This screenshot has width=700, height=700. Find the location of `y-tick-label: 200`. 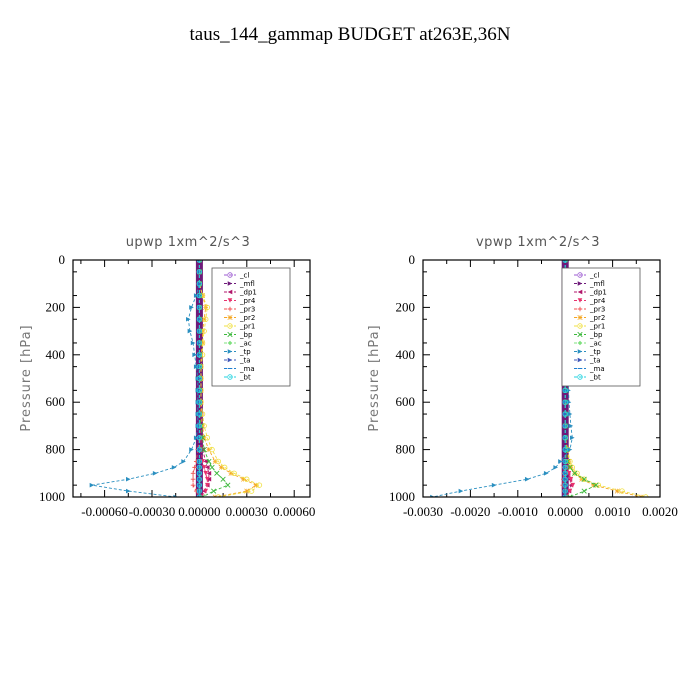

y-tick-label: 200 is located at coordinates (406, 306).